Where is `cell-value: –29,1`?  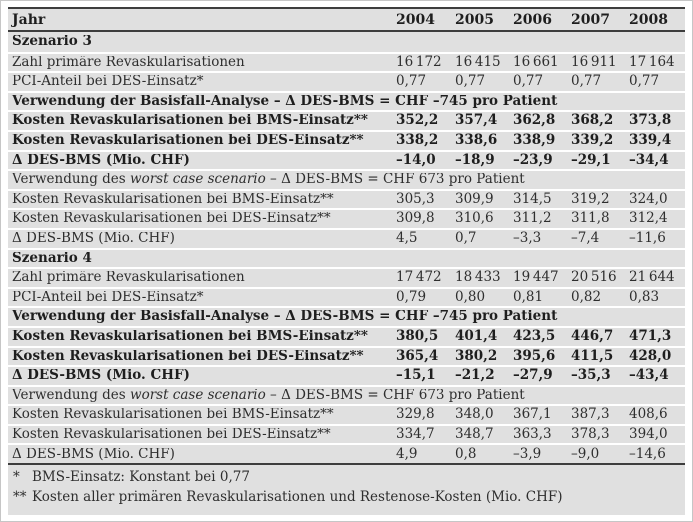 cell-value: –29,1 is located at coordinates (591, 159).